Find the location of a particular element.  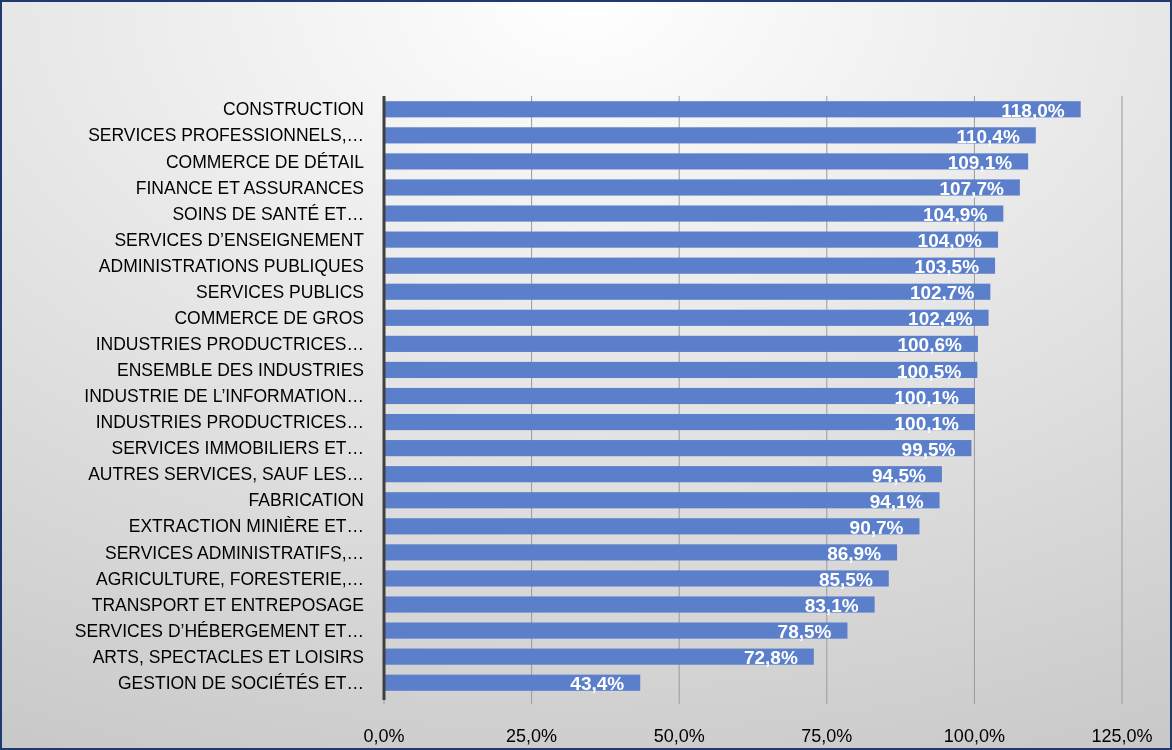

data-label: 118,0% is located at coordinates (1033, 110).